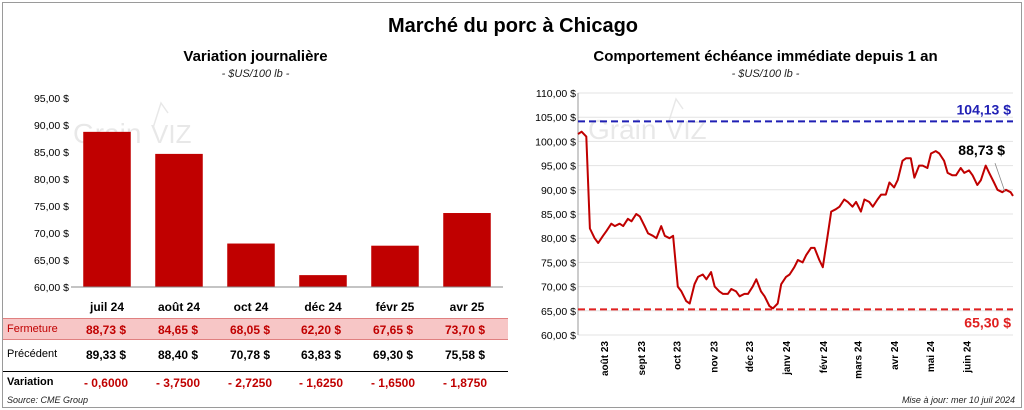  What do you see at coordinates (931, 357) in the screenshot?
I see `x-month-label: mai 24` at bounding box center [931, 357].